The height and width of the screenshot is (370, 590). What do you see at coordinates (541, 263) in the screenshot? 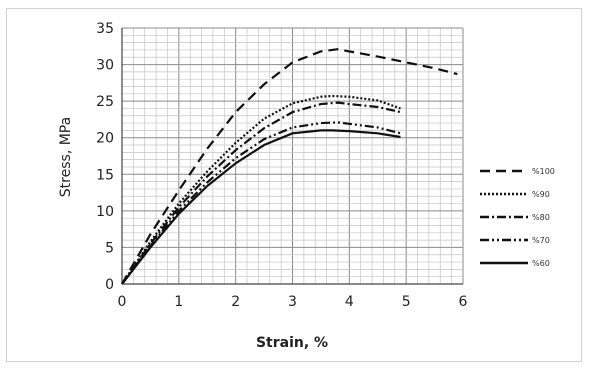
I see `legend-label: %60` at bounding box center [541, 263].